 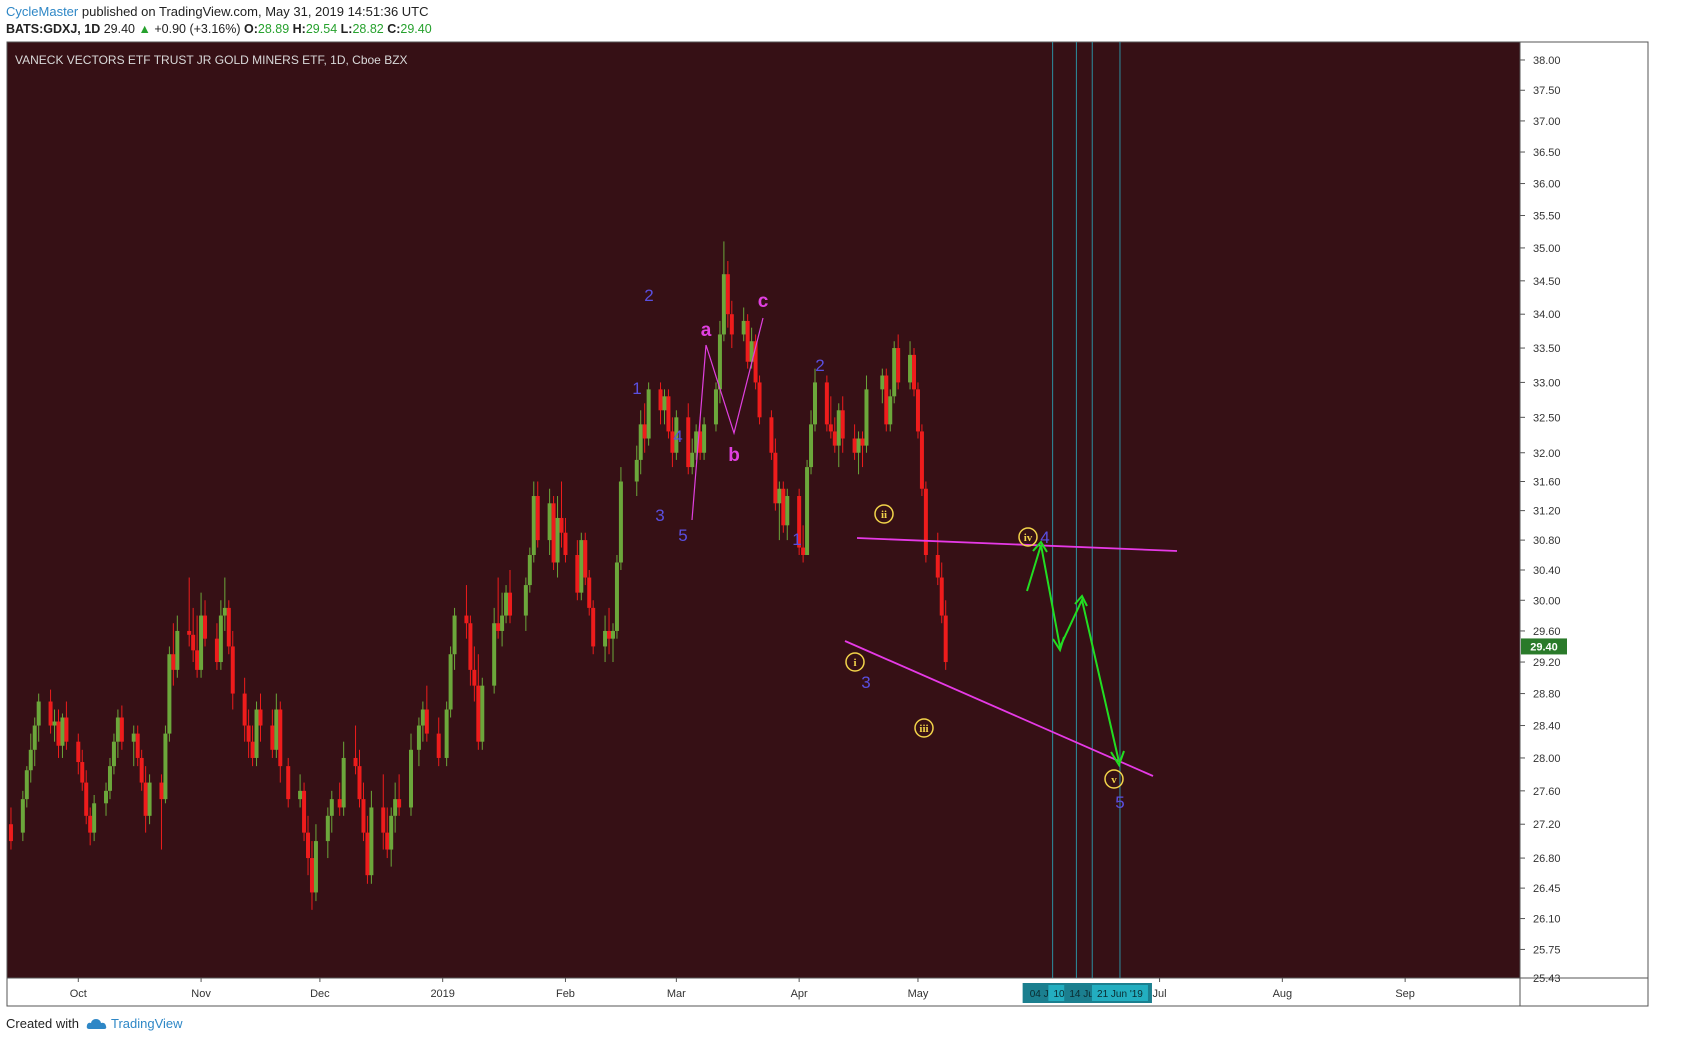 I want to click on author-link: CycleMaster, so click(x=42, y=11).